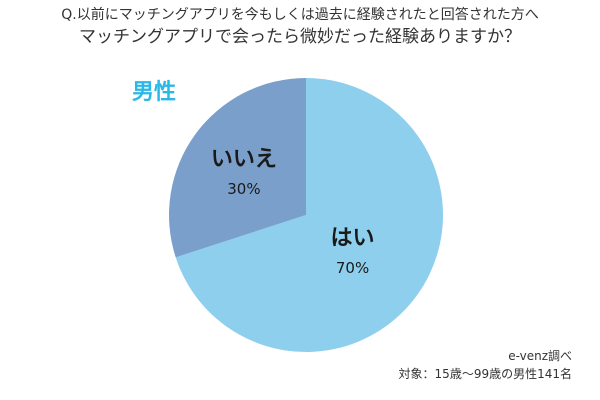  I want to click on slice-value-no: 30%, so click(243, 189).